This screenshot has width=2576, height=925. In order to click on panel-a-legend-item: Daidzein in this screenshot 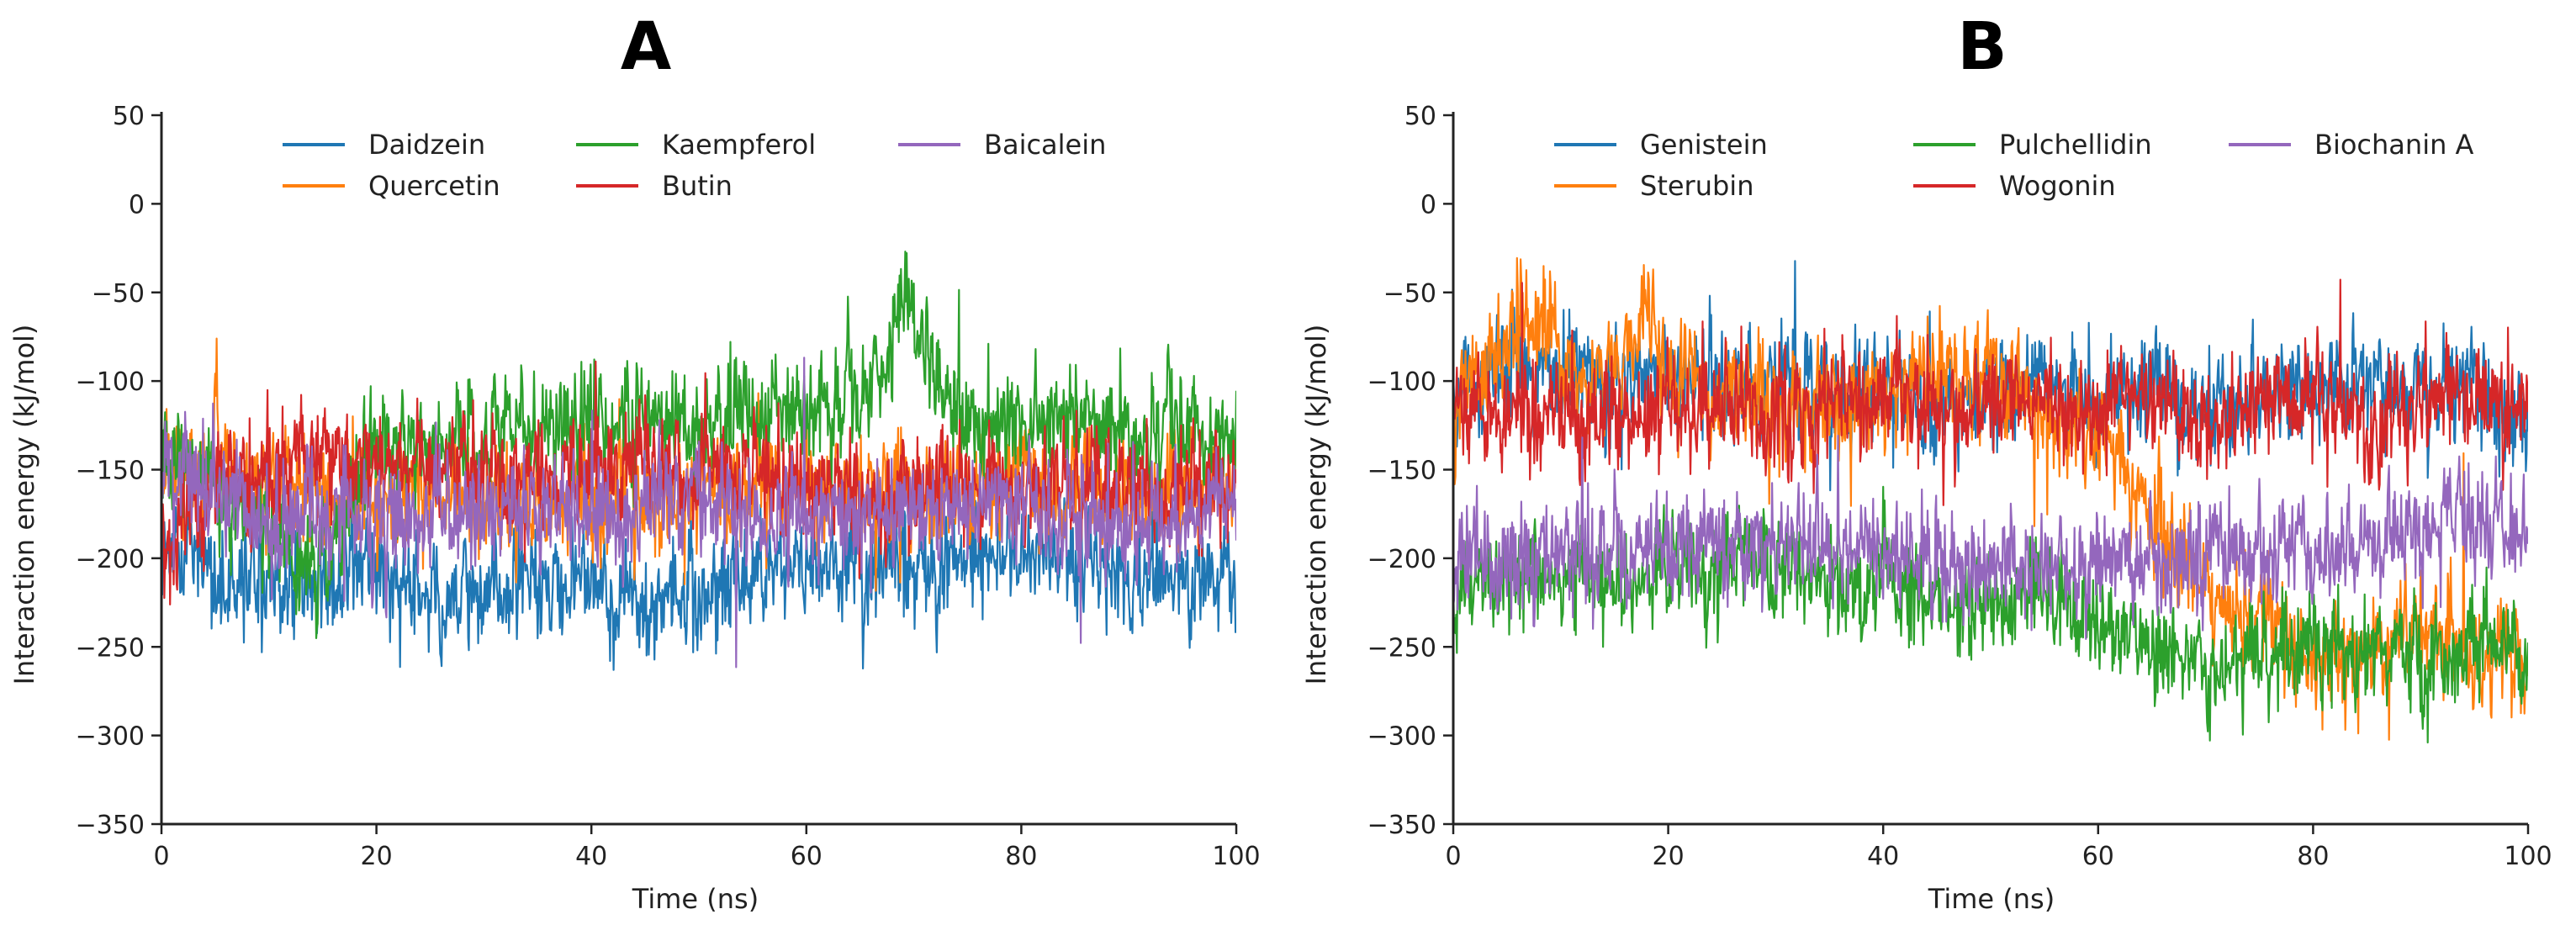, I will do `click(384, 145)`.